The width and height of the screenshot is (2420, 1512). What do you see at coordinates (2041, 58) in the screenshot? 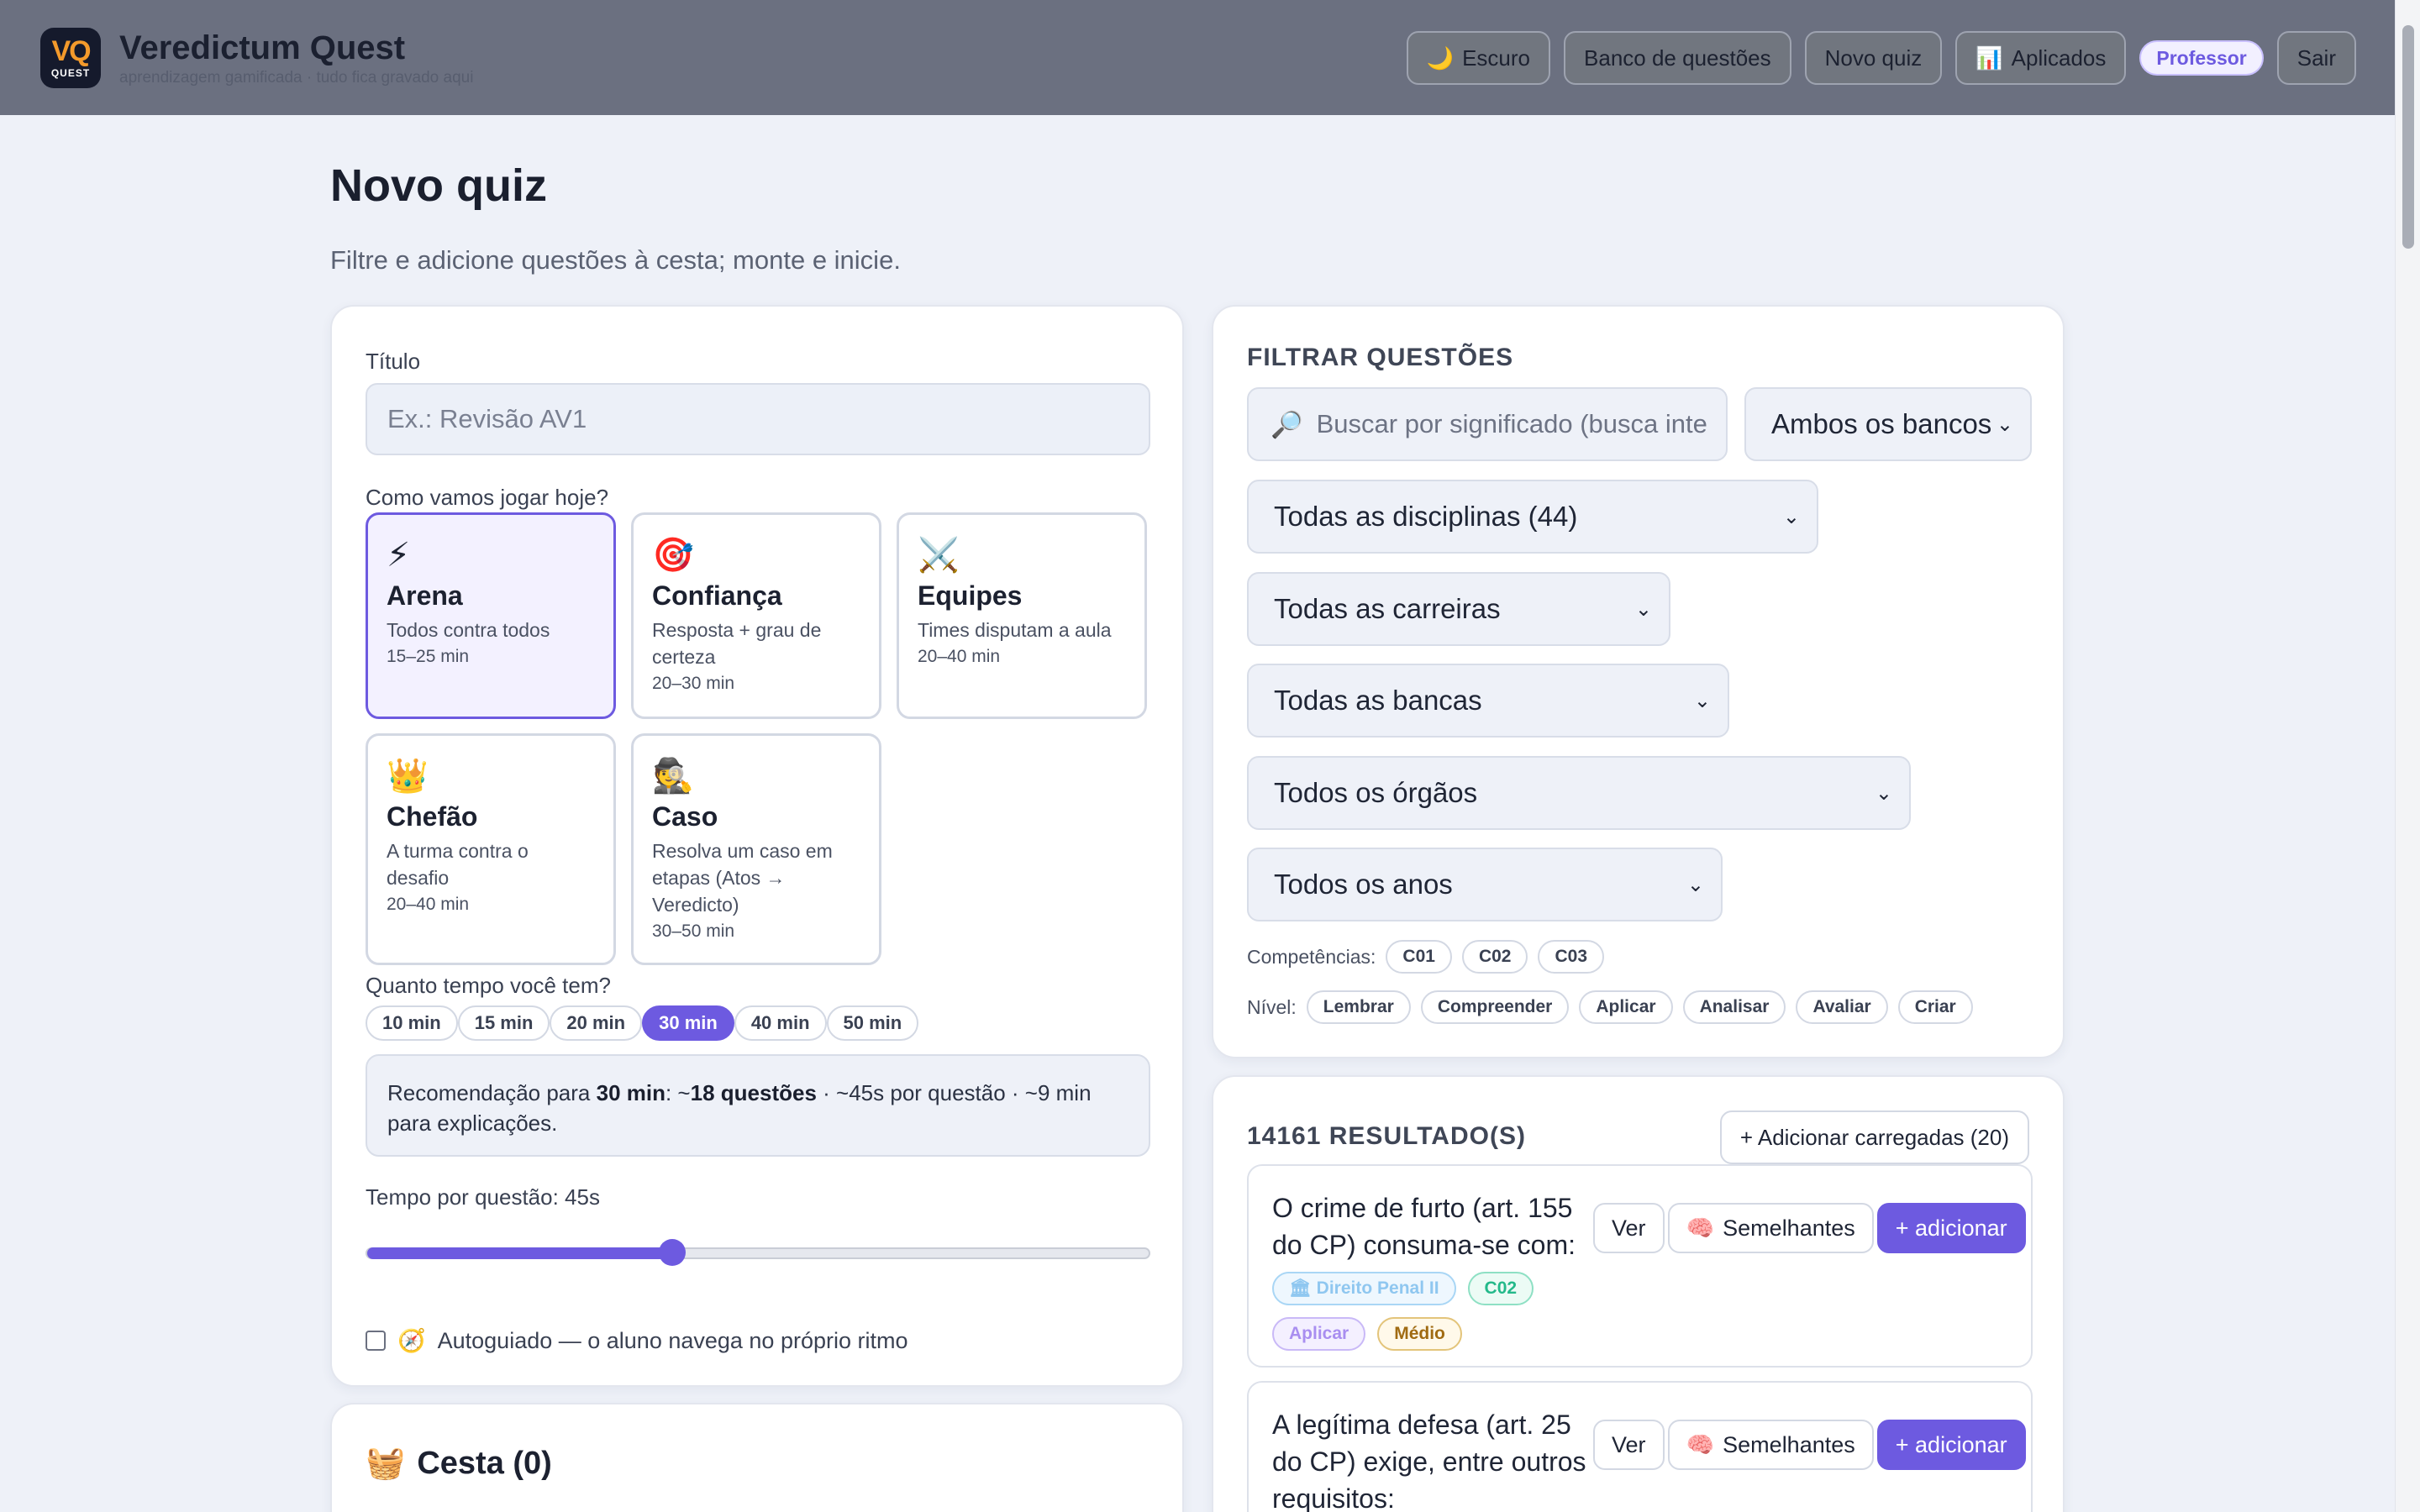
I see `applied-button: 📊 Aplicados` at bounding box center [2041, 58].